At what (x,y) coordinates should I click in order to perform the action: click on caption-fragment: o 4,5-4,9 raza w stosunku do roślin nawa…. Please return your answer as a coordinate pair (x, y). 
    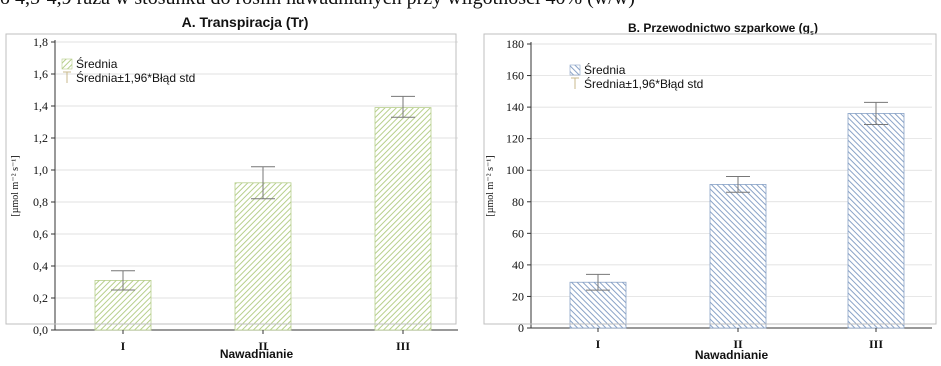
    Looking at the image, I should click on (470, 4).